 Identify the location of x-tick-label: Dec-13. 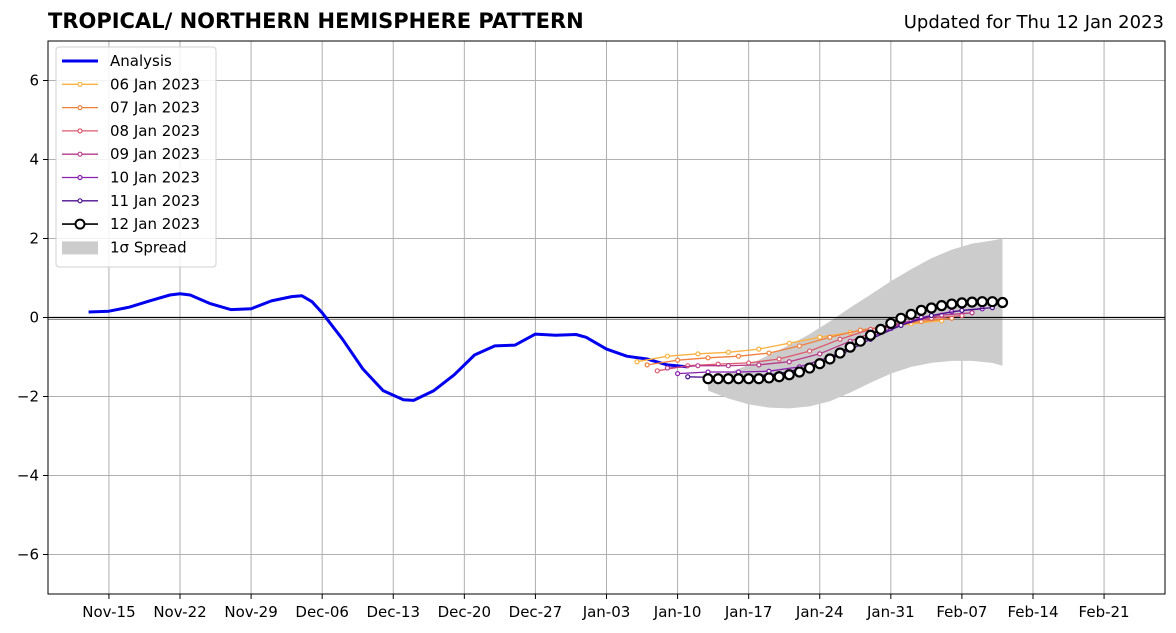
(393, 612).